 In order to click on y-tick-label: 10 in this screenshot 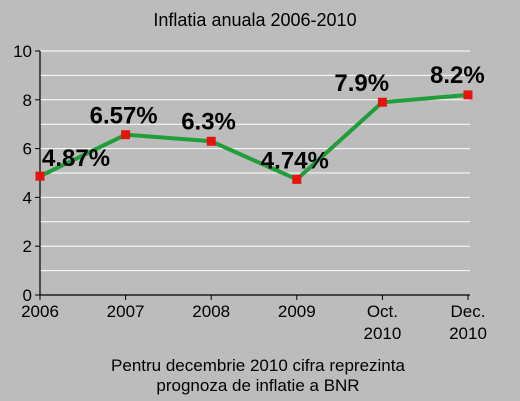, I will do `click(22, 51)`.